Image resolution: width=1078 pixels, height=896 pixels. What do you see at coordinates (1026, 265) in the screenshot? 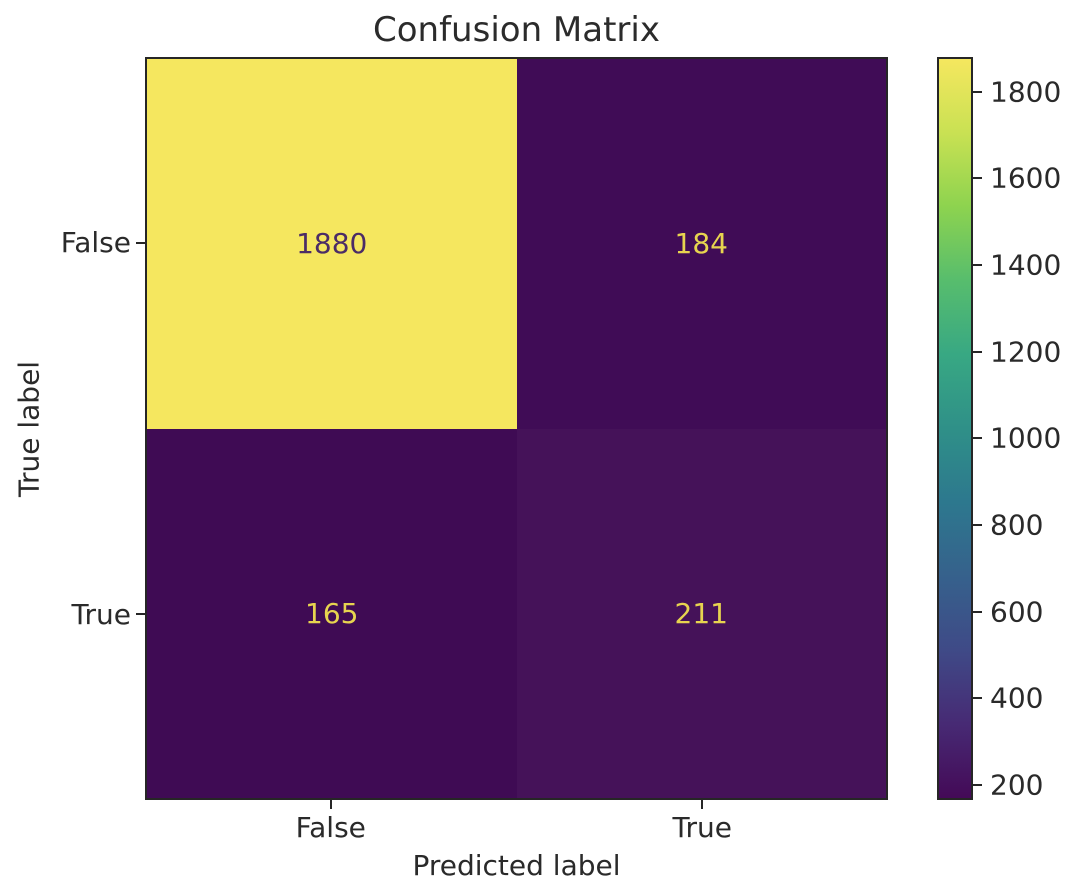
I see `colorbar-tick-label: 1400` at bounding box center [1026, 265].